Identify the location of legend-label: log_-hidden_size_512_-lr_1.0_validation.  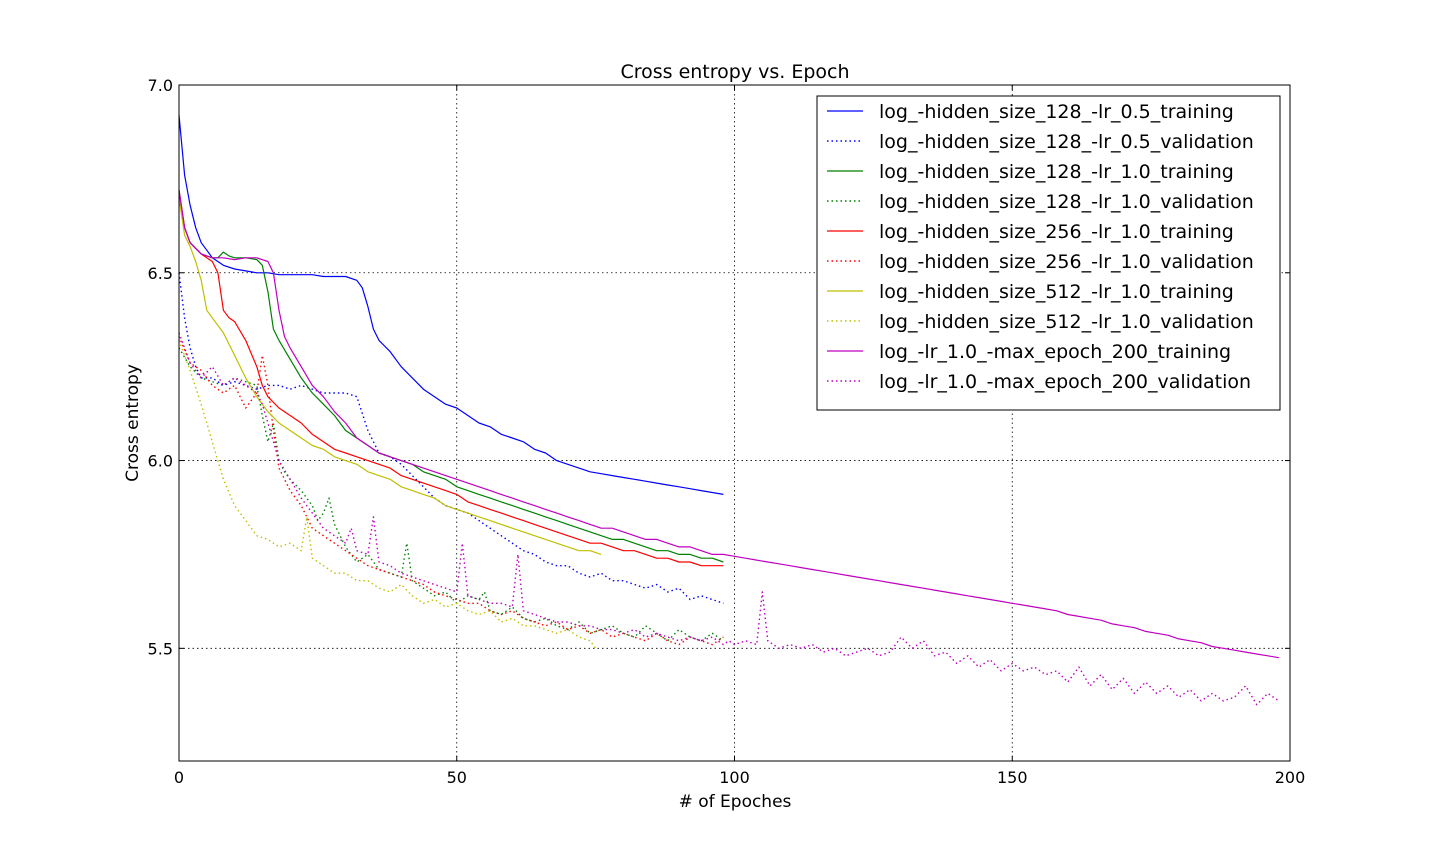
(1066, 322).